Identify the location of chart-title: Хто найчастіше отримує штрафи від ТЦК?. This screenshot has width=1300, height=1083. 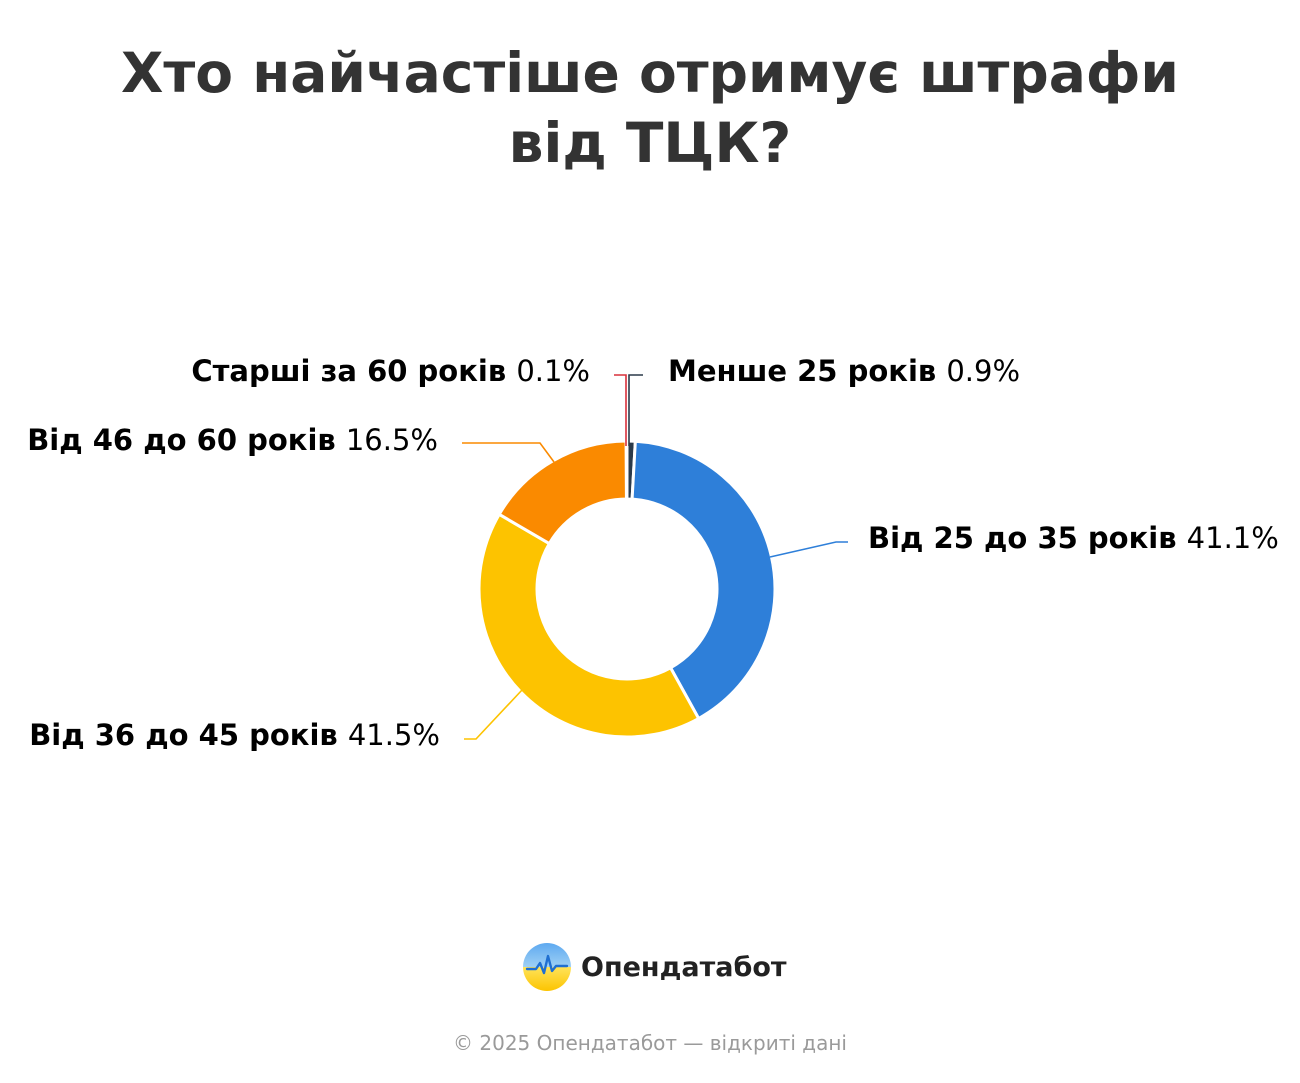
(650, 108).